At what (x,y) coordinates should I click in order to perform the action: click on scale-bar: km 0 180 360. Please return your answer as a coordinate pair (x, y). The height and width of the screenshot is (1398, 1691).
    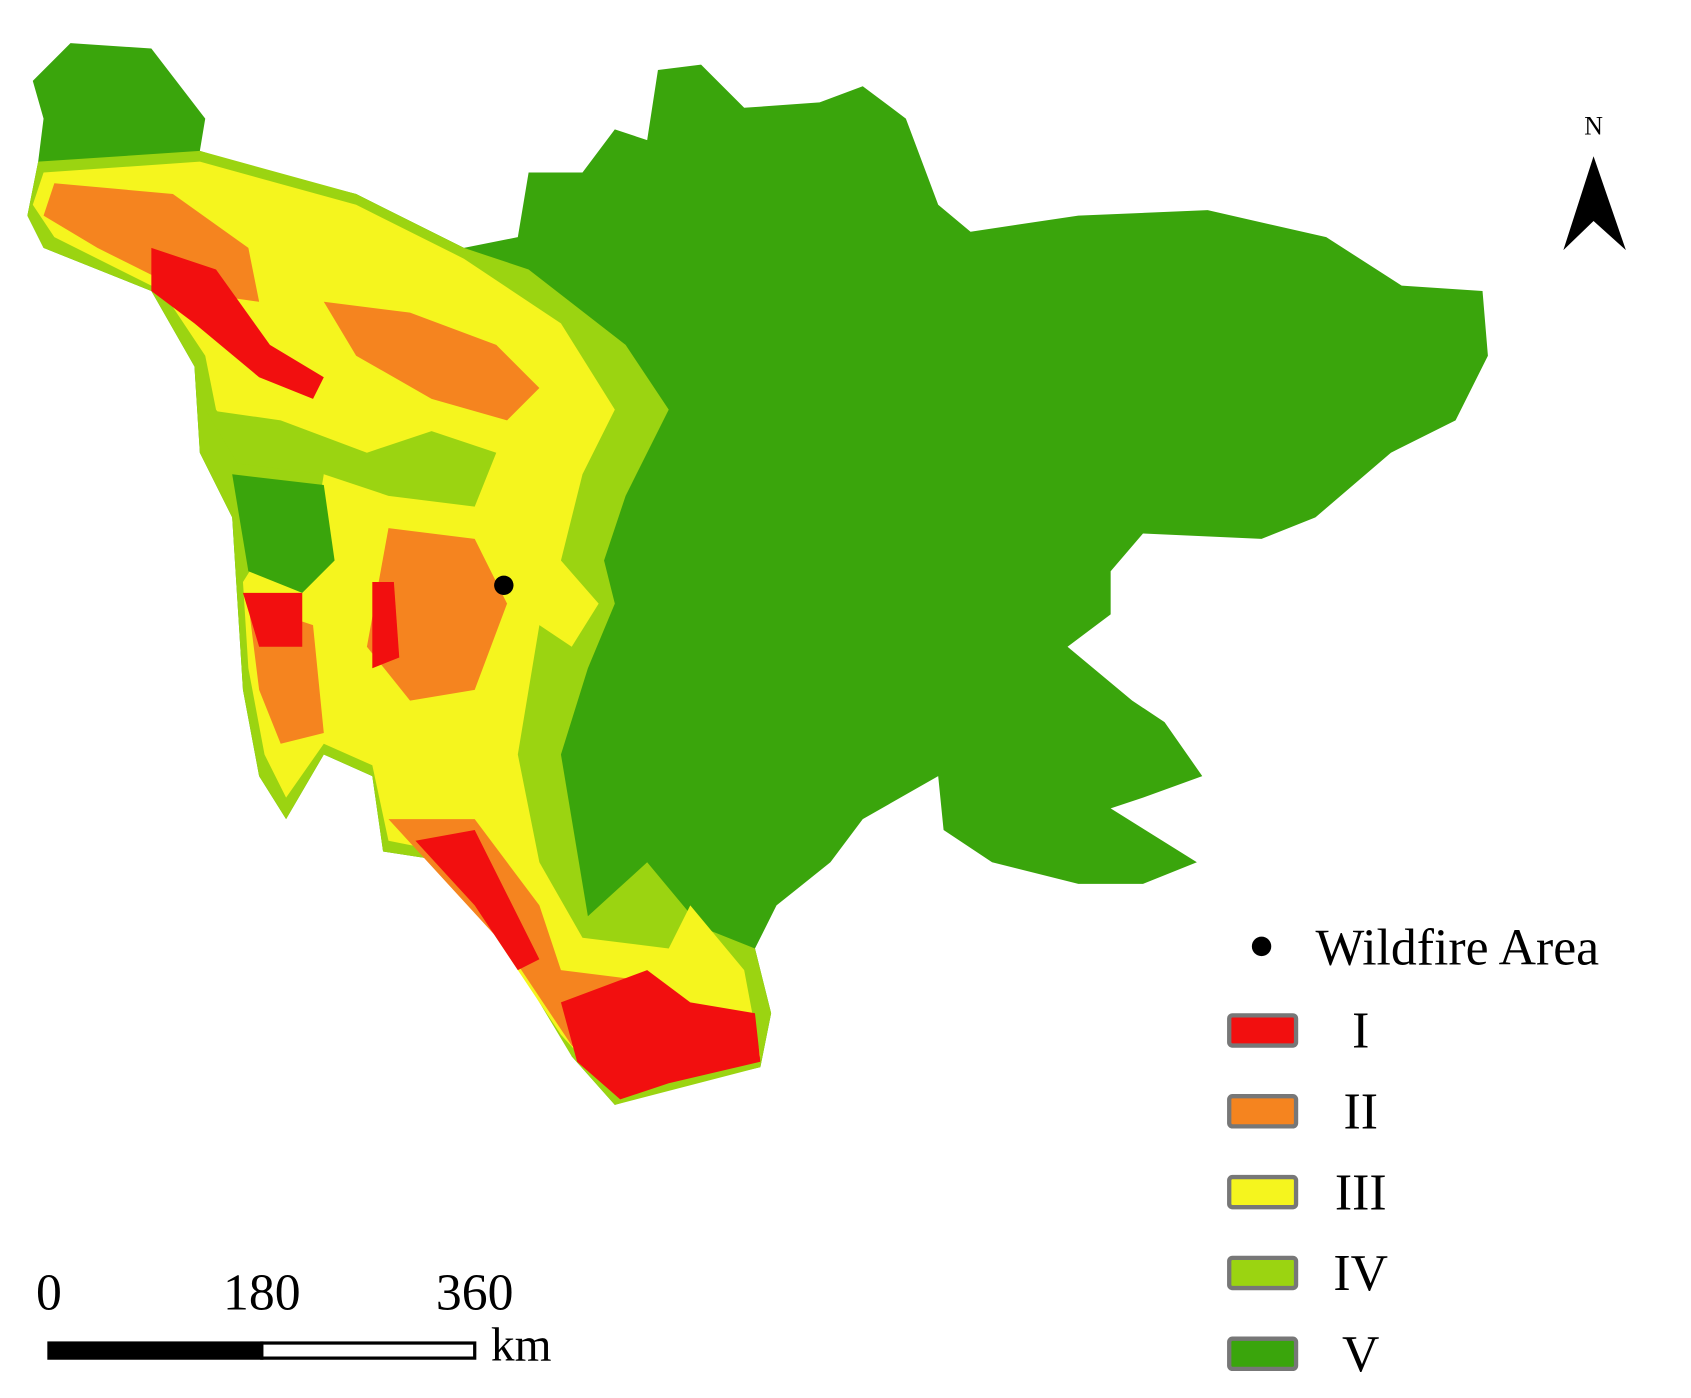
    Looking at the image, I should click on (294, 1318).